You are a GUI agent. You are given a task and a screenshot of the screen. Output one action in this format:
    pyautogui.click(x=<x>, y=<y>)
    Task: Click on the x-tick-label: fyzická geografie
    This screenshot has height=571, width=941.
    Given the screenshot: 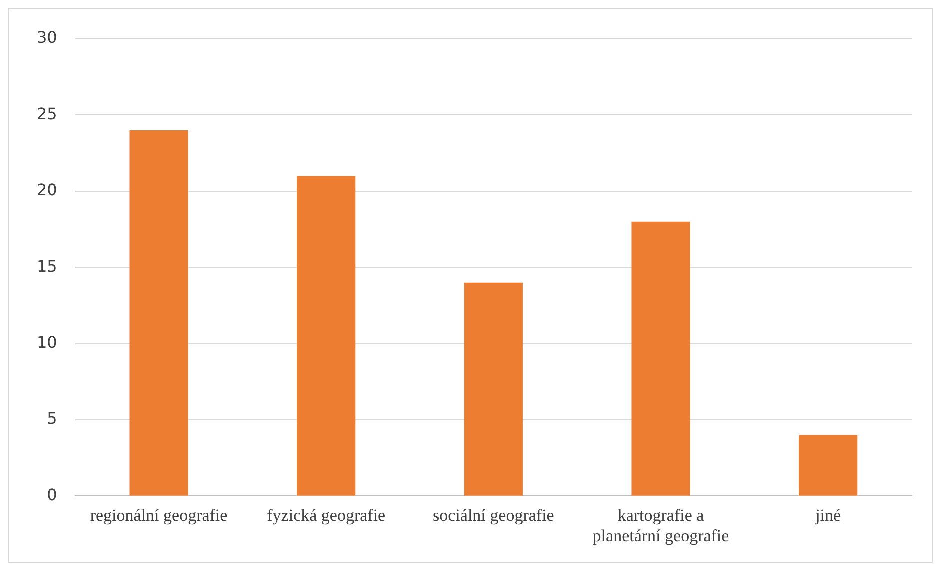 What is the action you would take?
    pyautogui.click(x=326, y=515)
    